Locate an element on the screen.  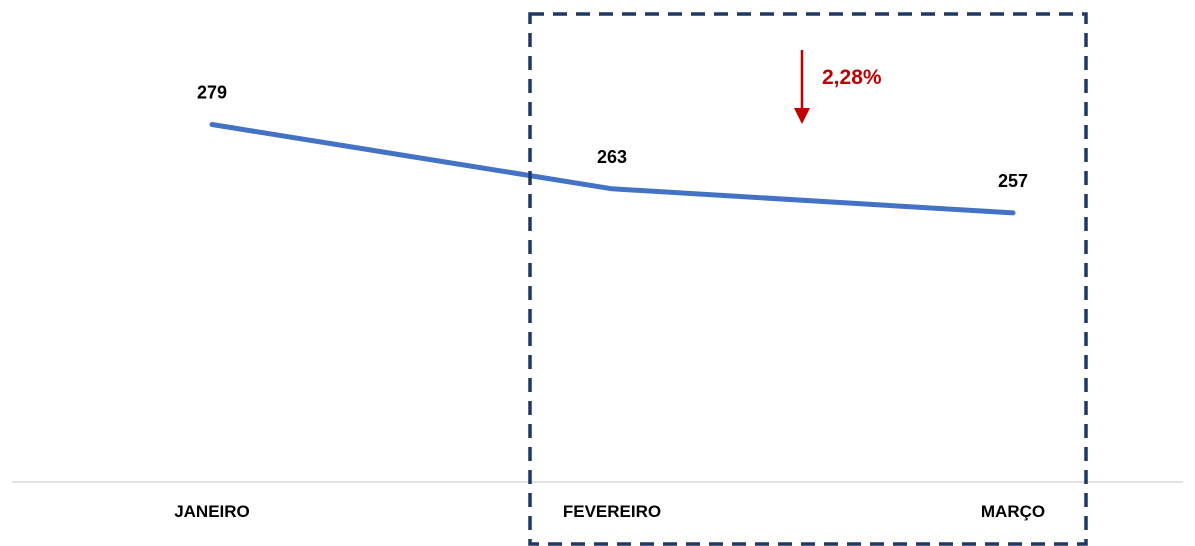
x-tick-label-fevereiro: FEVEREIRO is located at coordinates (612, 511).